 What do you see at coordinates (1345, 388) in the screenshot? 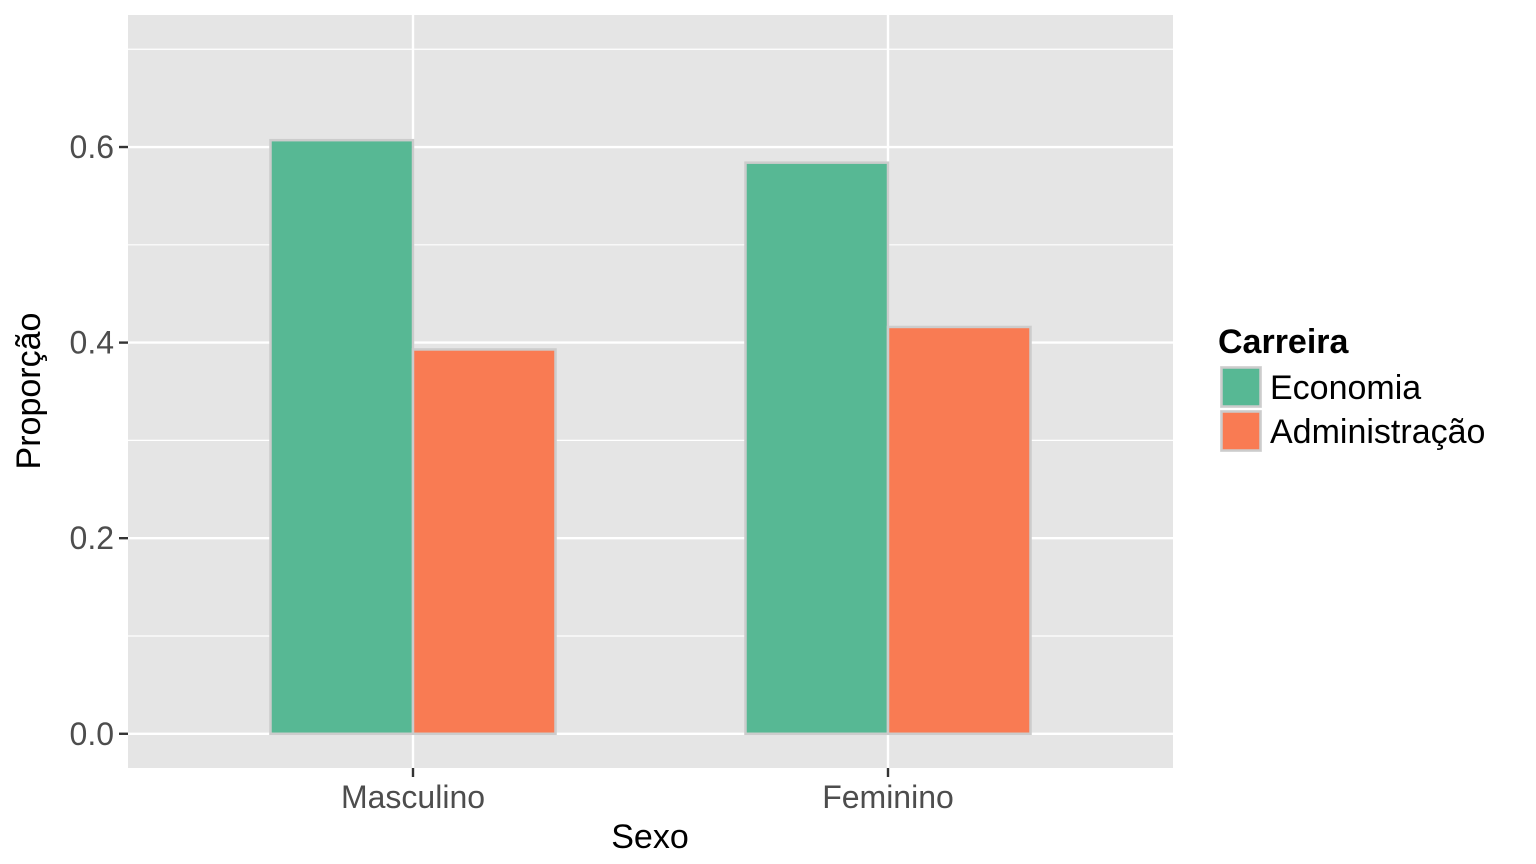
I see `legend-label: Economia` at bounding box center [1345, 388].